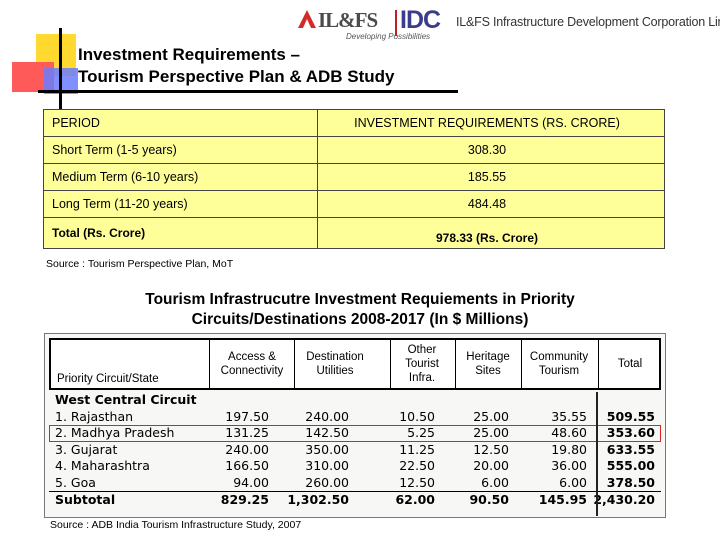 The image size is (720, 540). What do you see at coordinates (327, 449) in the screenshot?
I see `destination-value: 350.00` at bounding box center [327, 449].